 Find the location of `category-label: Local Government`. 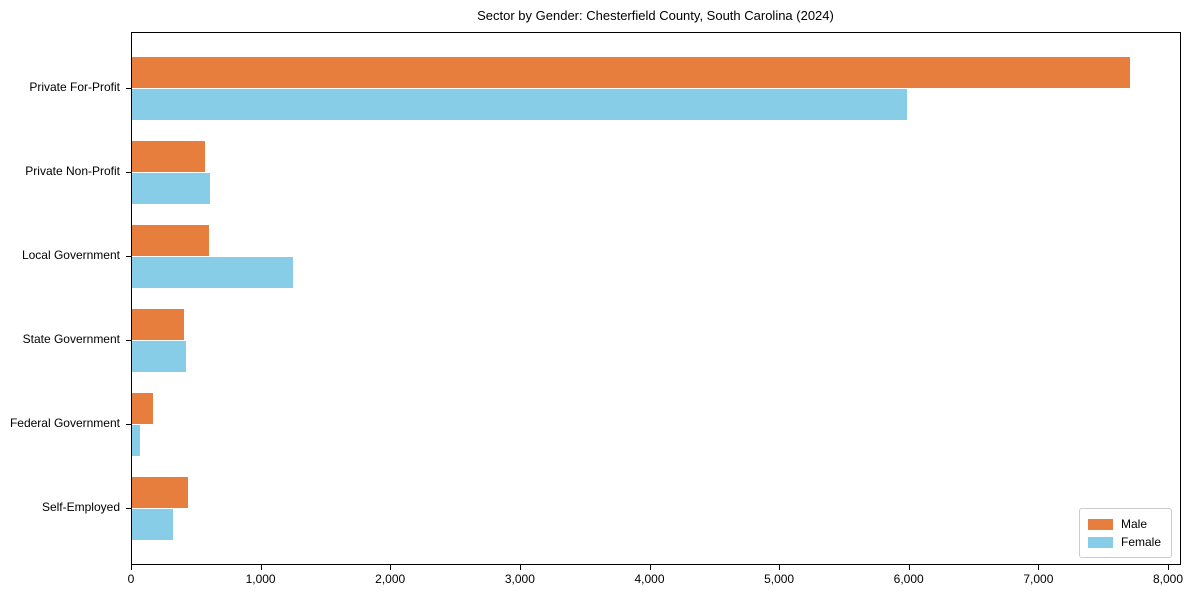

category-label: Local Government is located at coordinates (70, 254).